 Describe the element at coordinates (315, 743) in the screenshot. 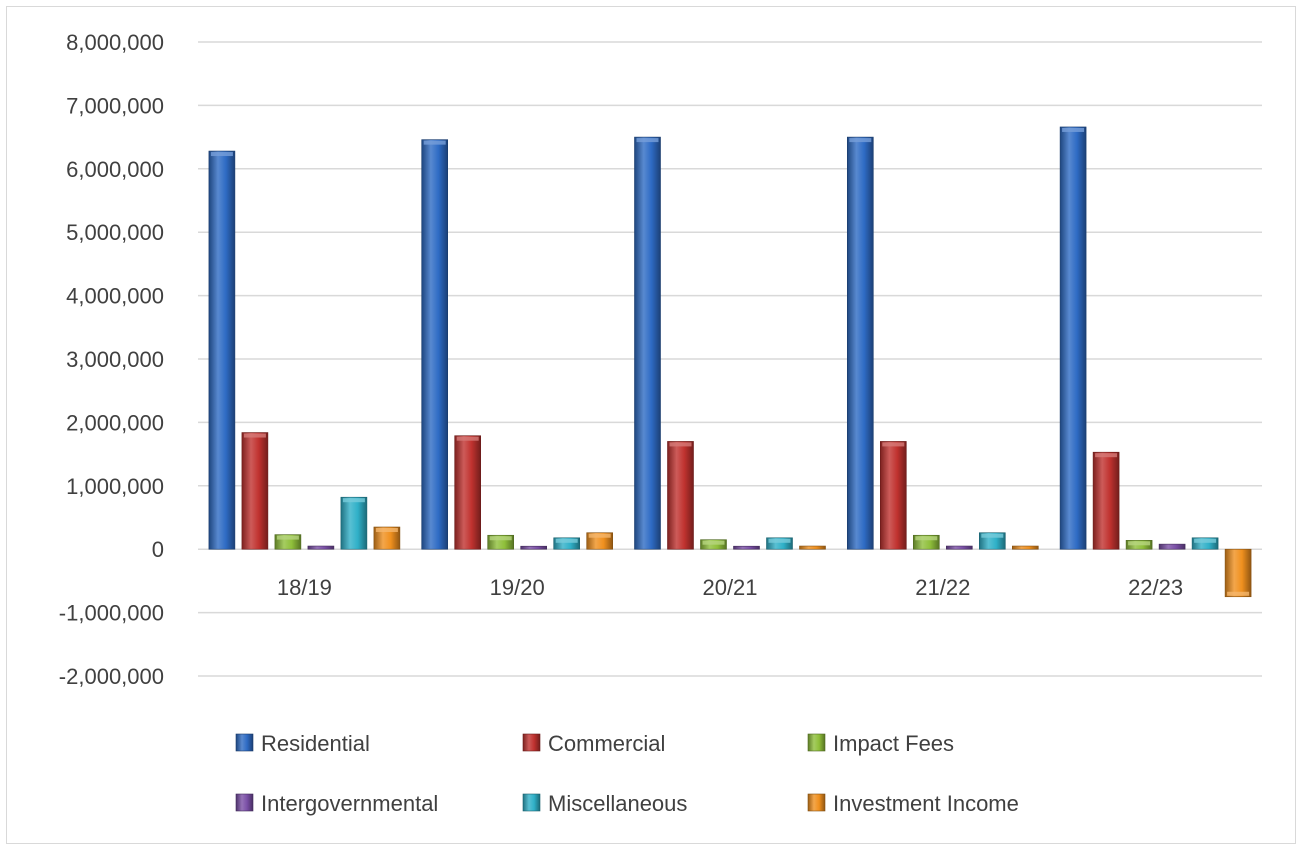

I see `legend-label: Residential` at that location.